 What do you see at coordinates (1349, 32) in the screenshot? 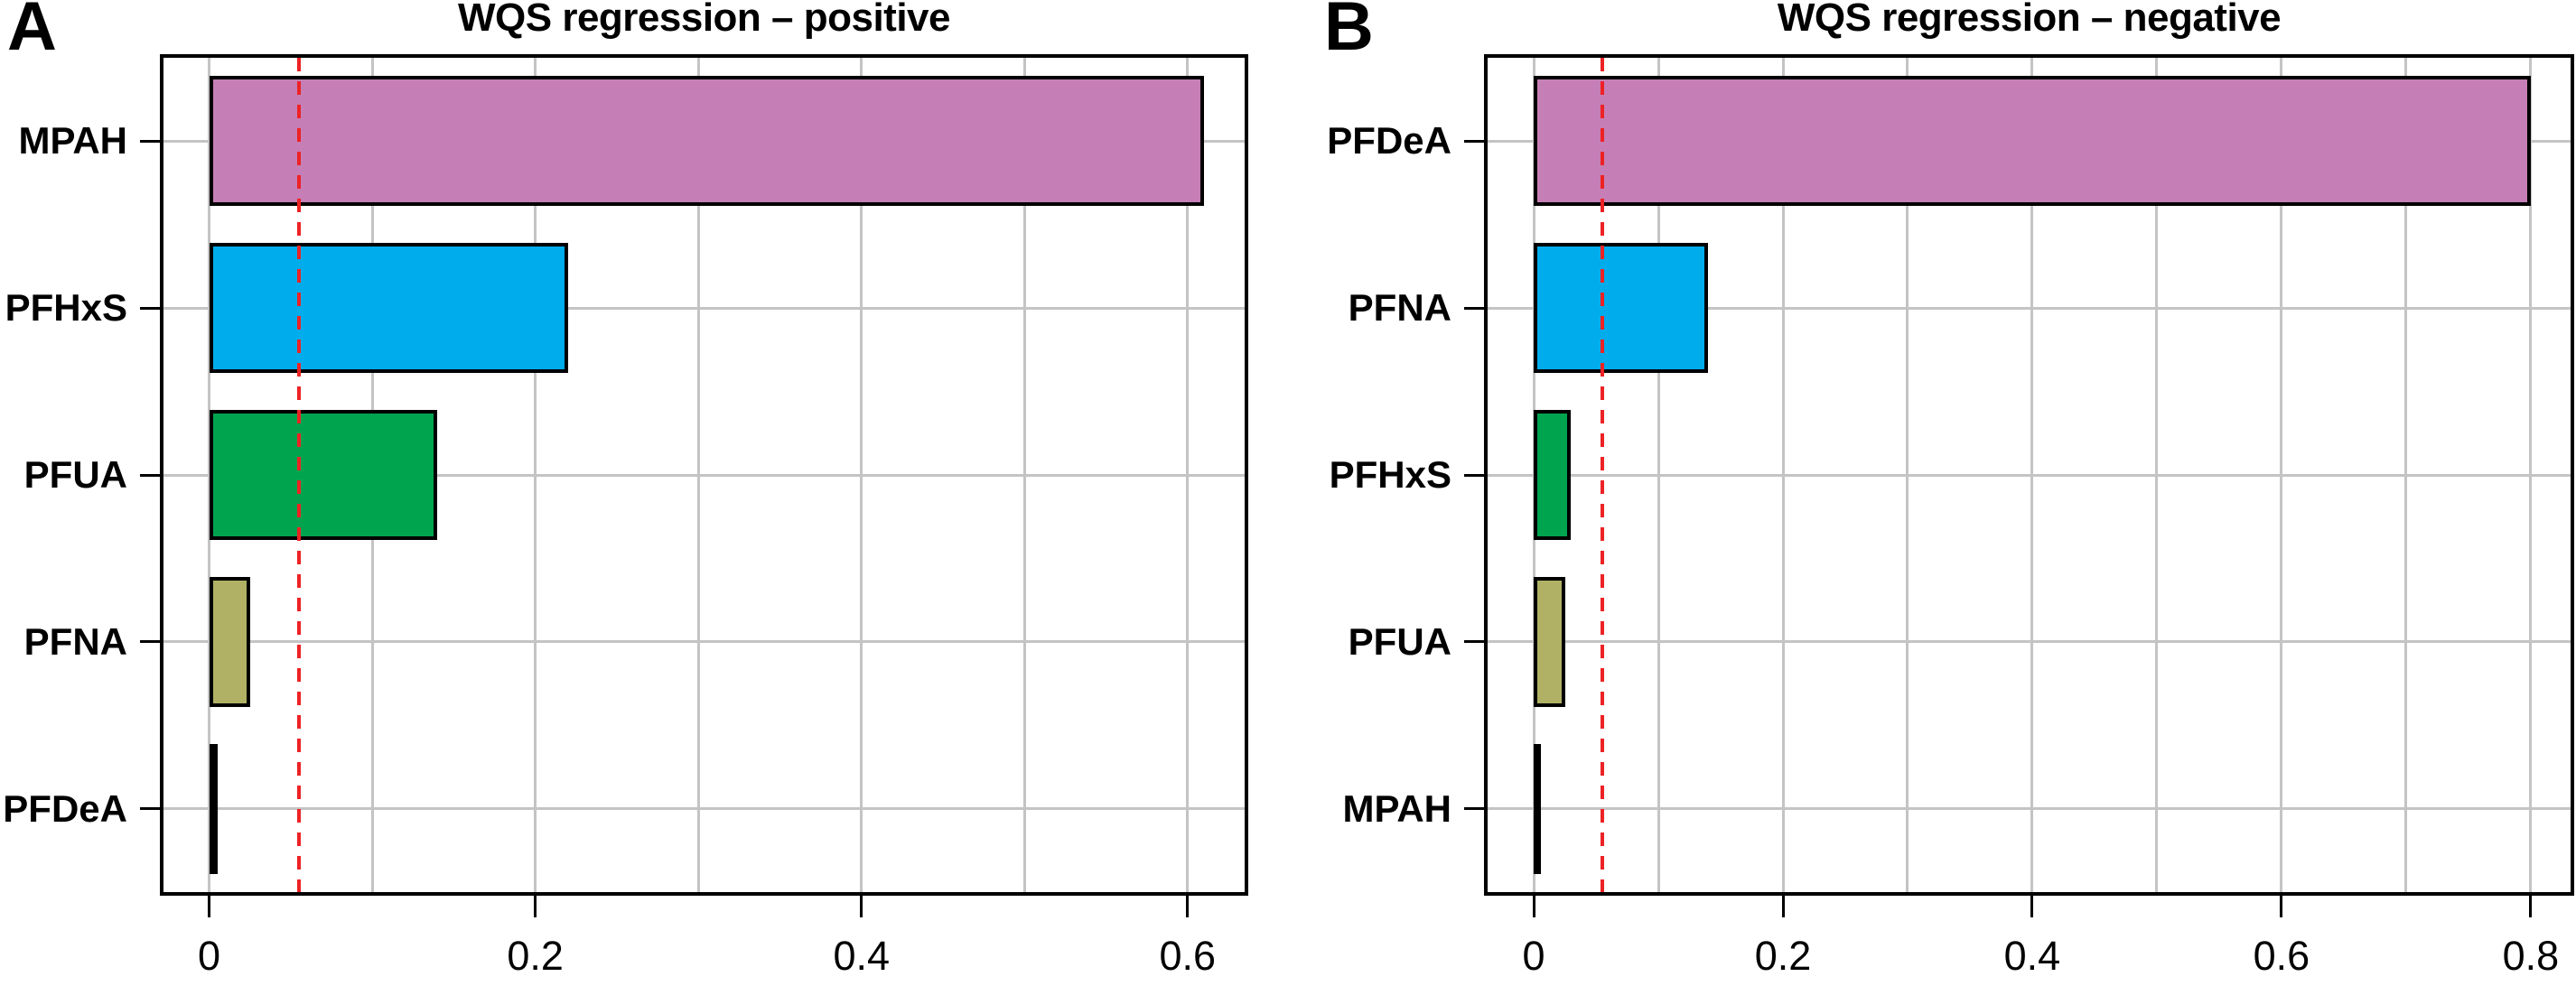
I see `panel-letter-b: B` at bounding box center [1349, 32].